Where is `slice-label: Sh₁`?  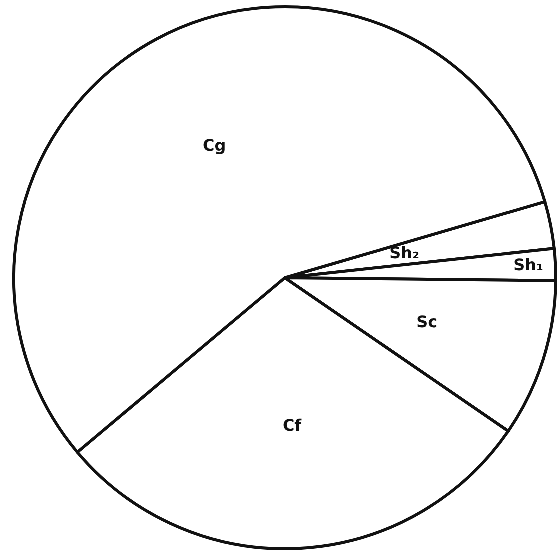 slice-label: Sh₁ is located at coordinates (529, 264).